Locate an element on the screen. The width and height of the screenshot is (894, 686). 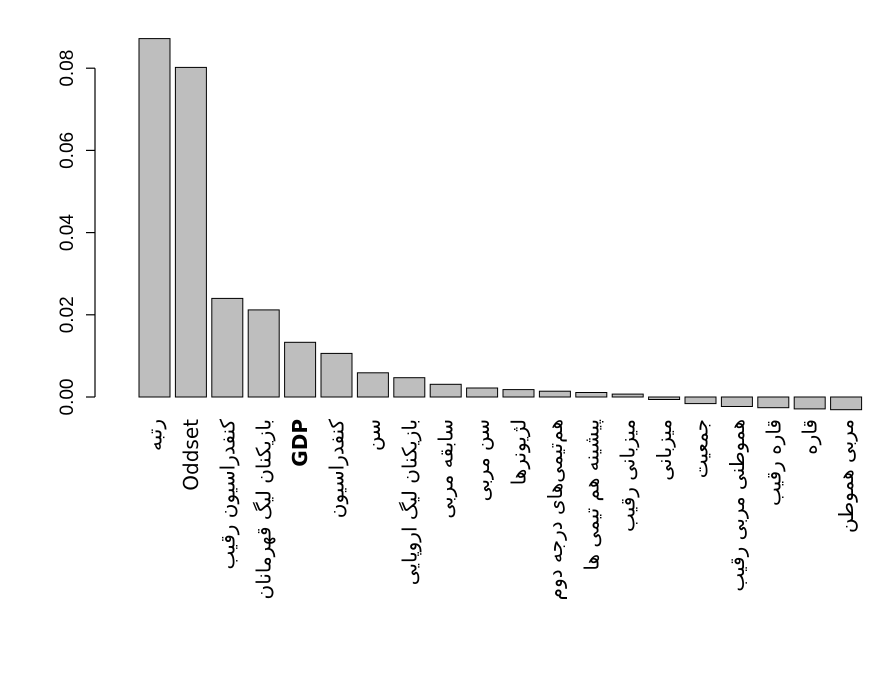
category-label: هموطنی مربی رقیب is located at coordinates (737, 505).